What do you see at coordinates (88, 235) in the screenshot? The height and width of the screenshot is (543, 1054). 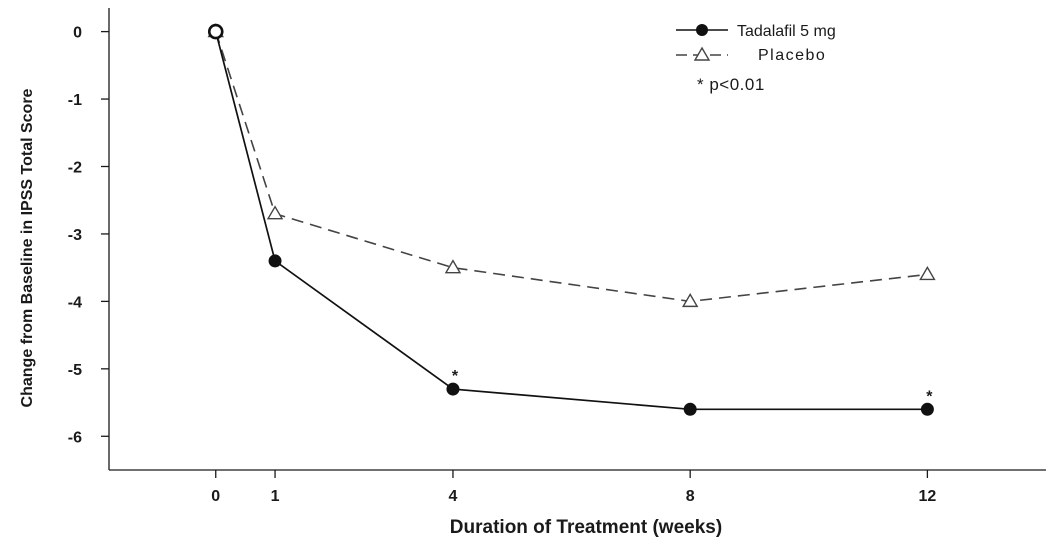 I see `y-axis-ticks: 0 -1 -2 -3 -4 -5 -6` at bounding box center [88, 235].